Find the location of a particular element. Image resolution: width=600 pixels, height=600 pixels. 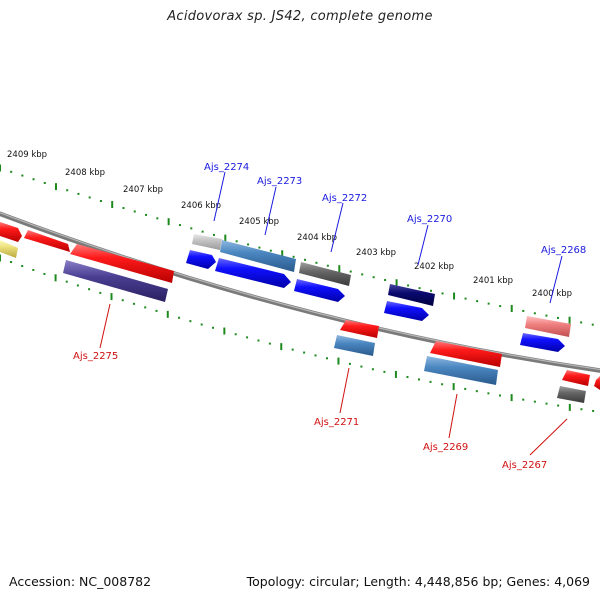

kbp-label: 2406 kbp is located at coordinates (201, 206).